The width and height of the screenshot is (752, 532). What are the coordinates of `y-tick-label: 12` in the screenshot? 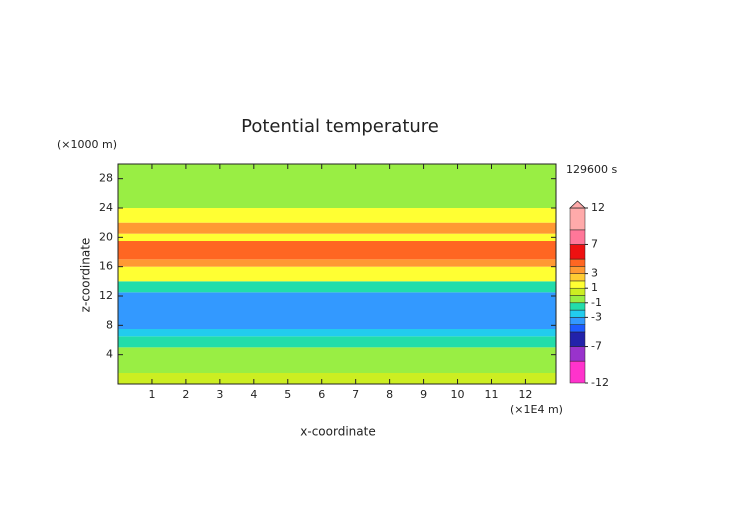 It's located at (106, 295).